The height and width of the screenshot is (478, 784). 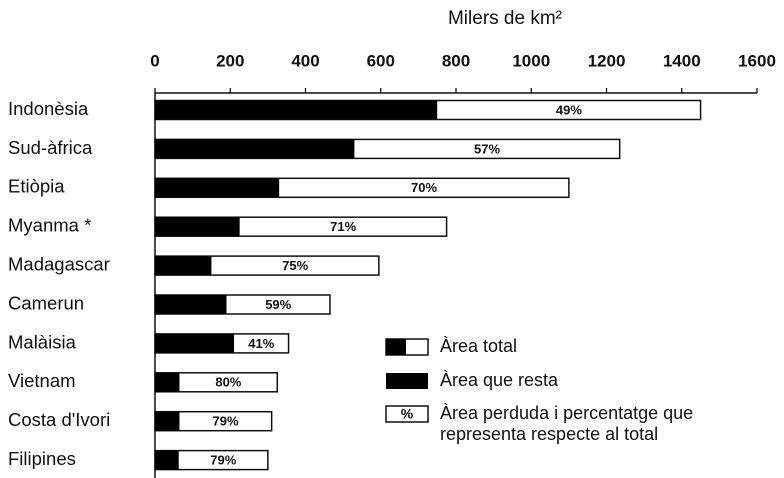 What do you see at coordinates (456, 60) in the screenshot?
I see `x-tick-label: 800` at bounding box center [456, 60].